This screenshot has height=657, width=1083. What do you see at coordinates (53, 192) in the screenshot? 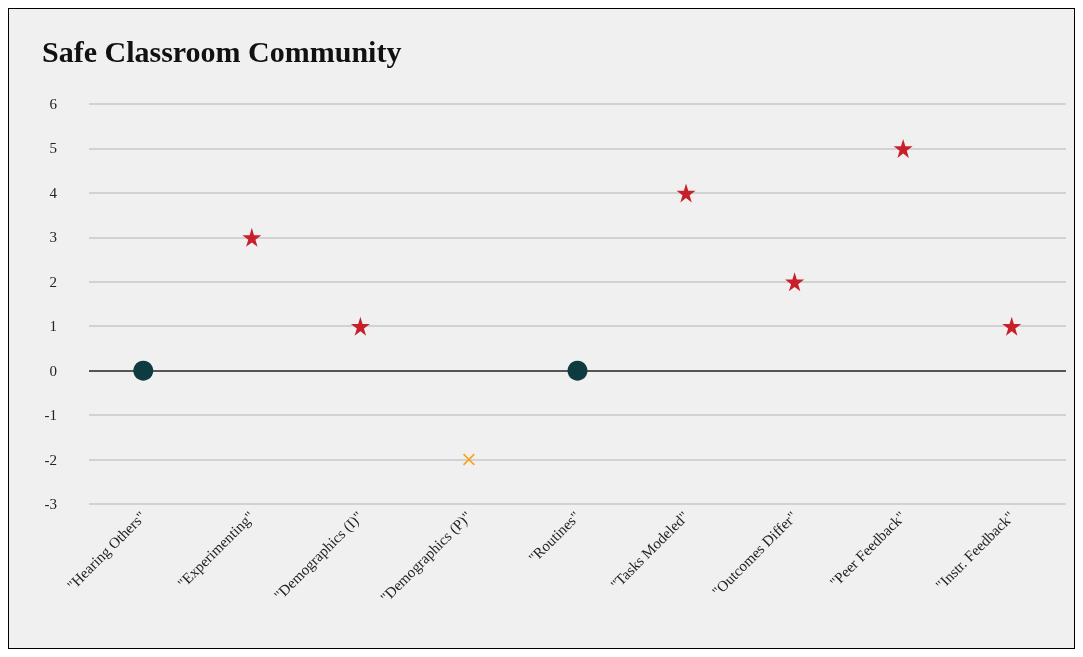
I see `y-tick-label: 4` at bounding box center [53, 192].